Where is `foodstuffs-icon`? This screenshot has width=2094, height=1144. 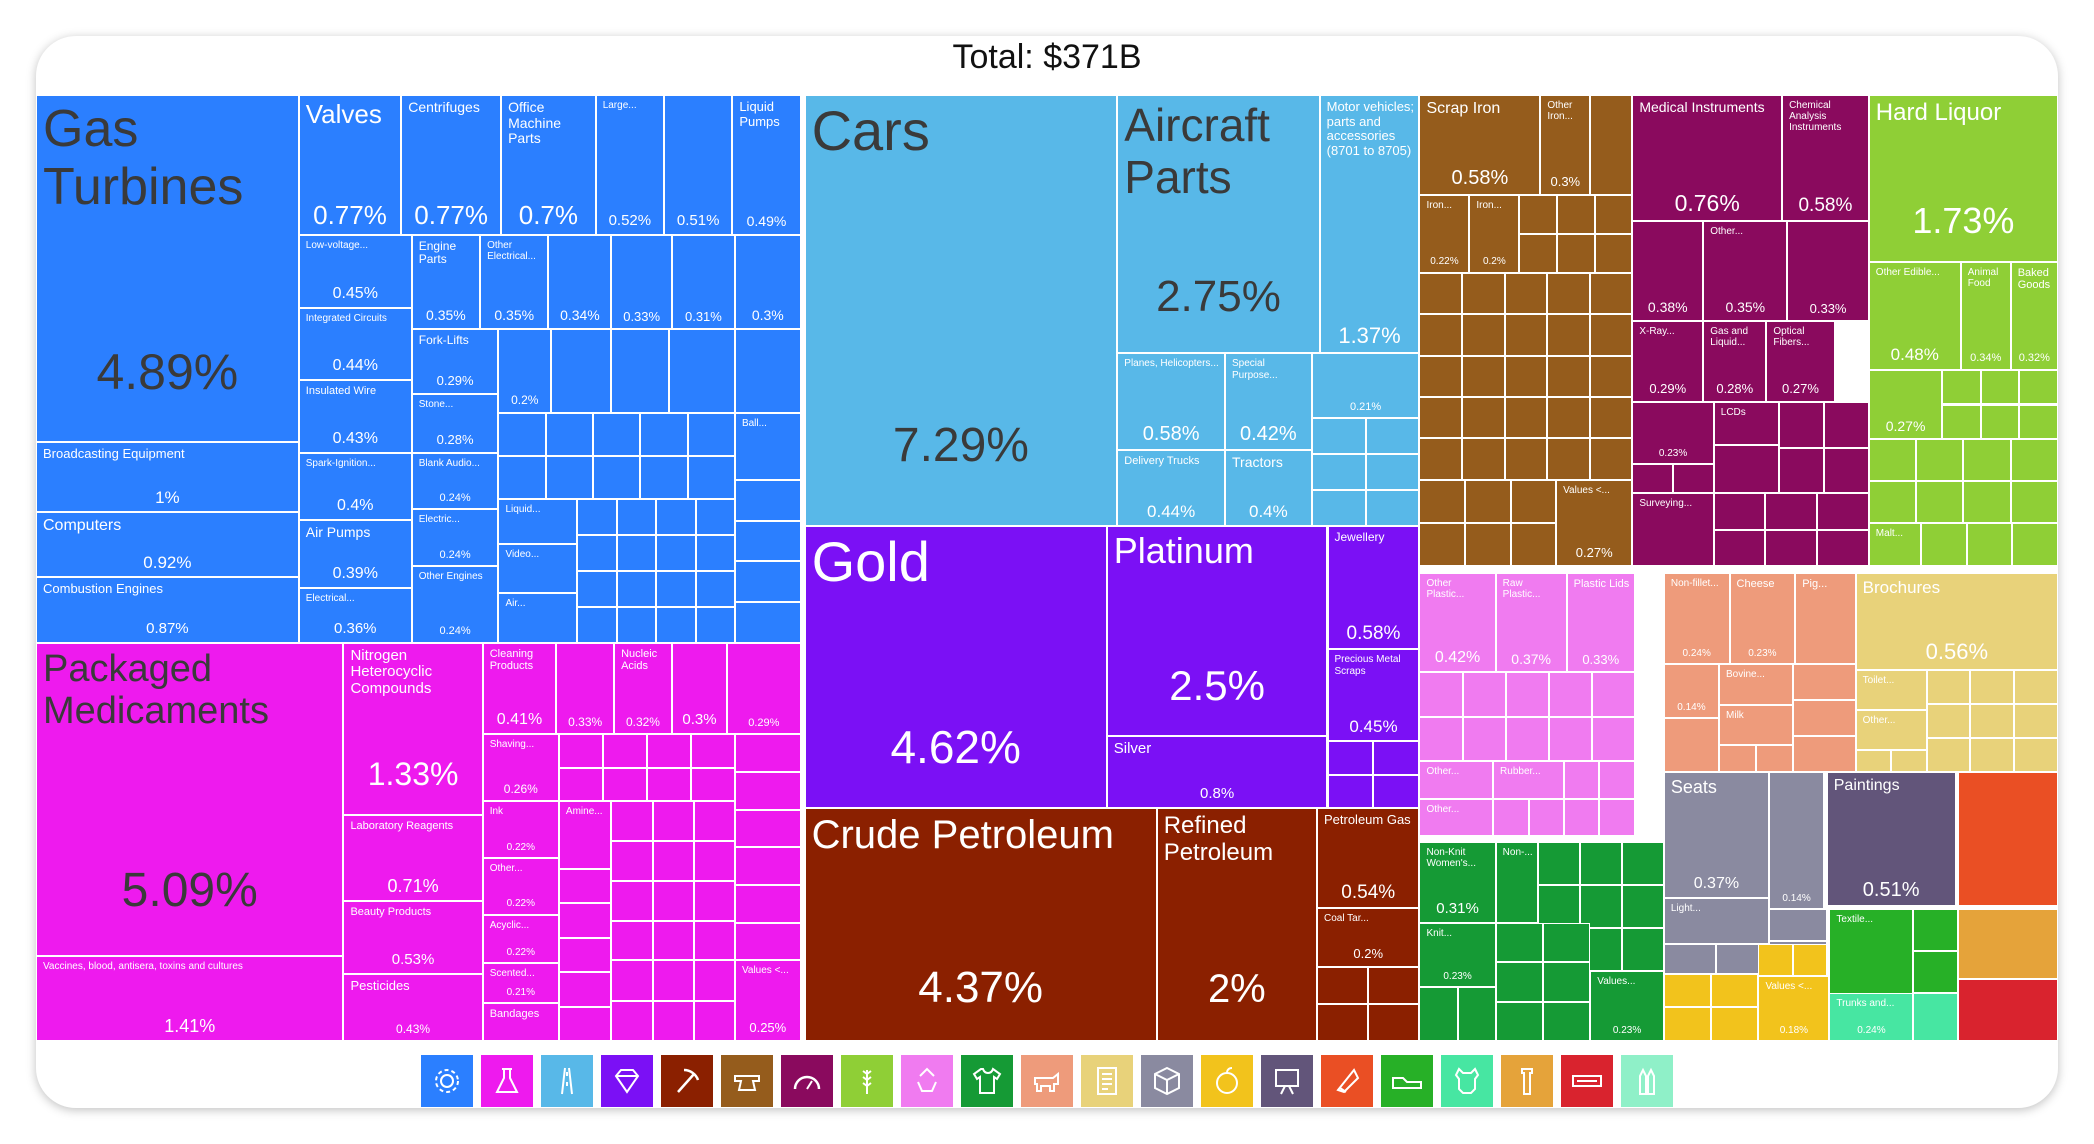
foodstuffs-icon is located at coordinates (867, 1081).